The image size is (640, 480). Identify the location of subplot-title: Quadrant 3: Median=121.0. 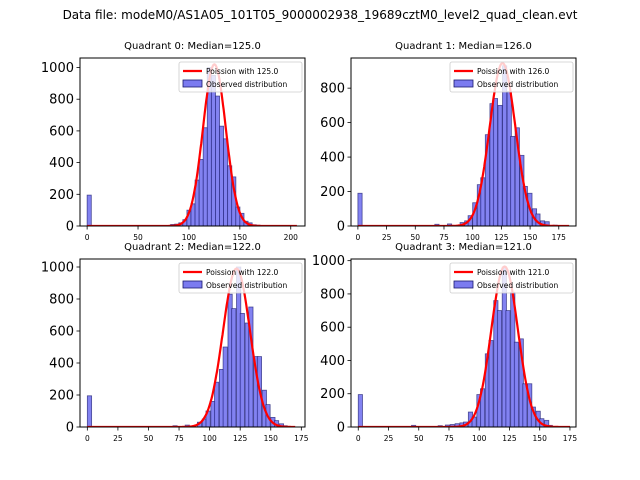
(463, 247).